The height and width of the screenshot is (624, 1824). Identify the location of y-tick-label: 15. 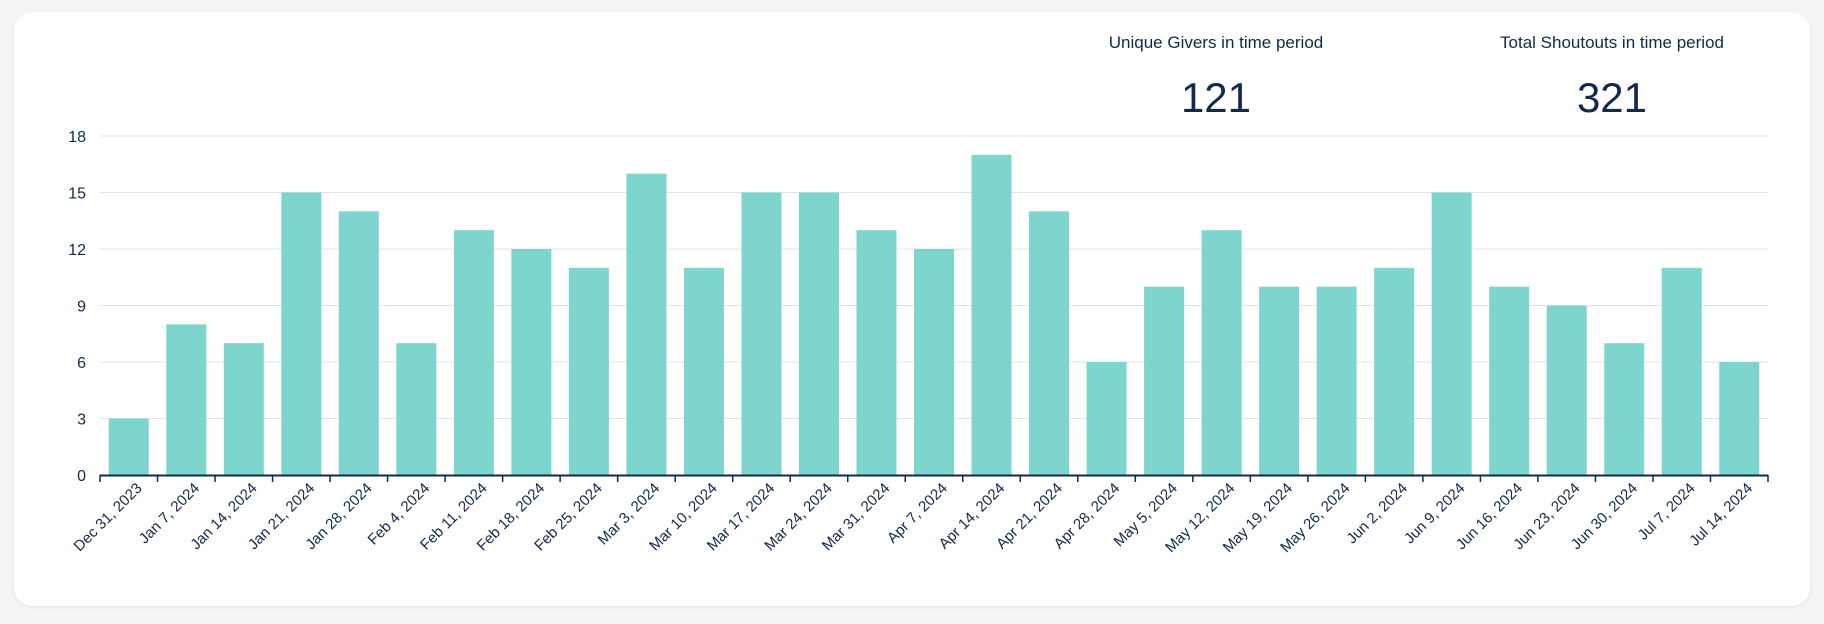
(77, 194).